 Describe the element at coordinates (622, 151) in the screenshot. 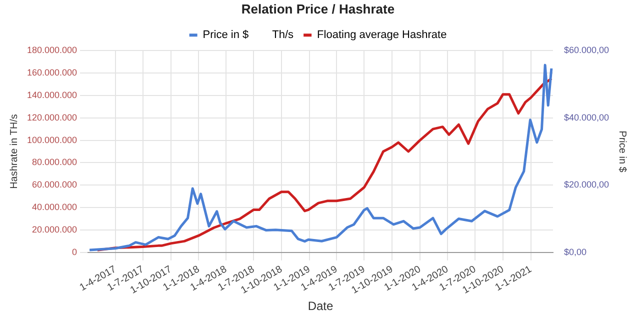

I see `y2-axis-title: Price in $` at that location.